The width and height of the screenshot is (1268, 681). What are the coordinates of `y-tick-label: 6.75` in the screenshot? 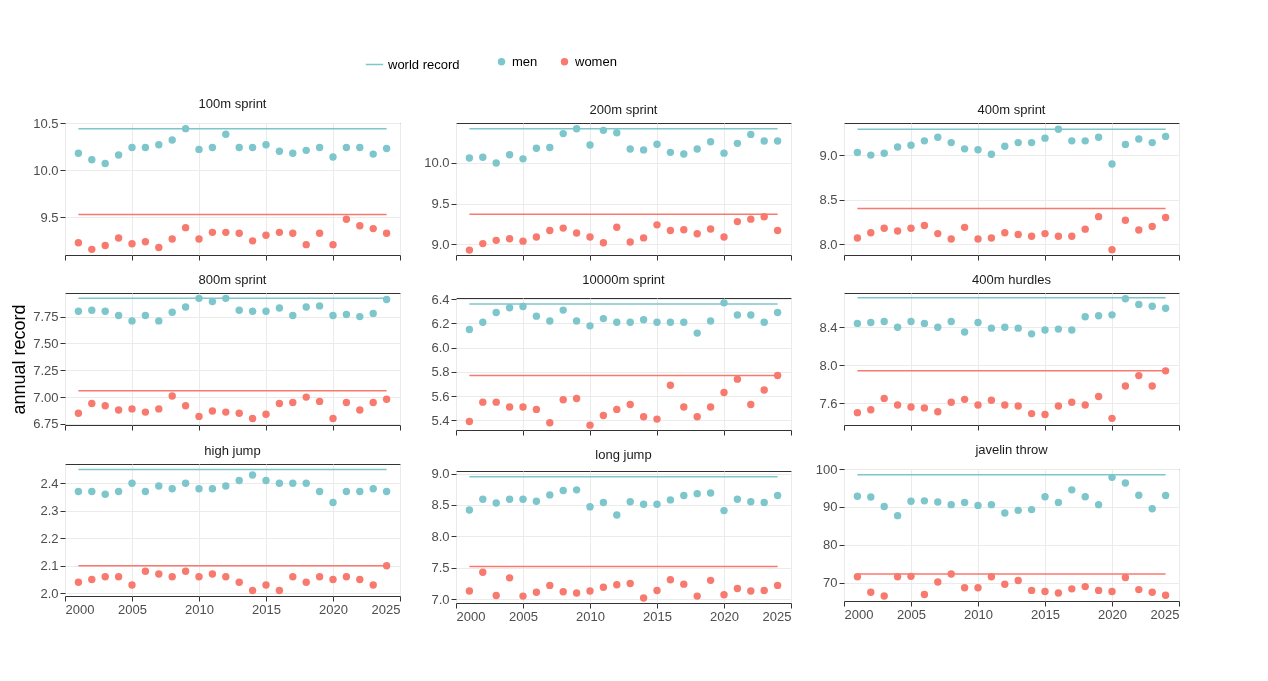 It's located at (46, 424).